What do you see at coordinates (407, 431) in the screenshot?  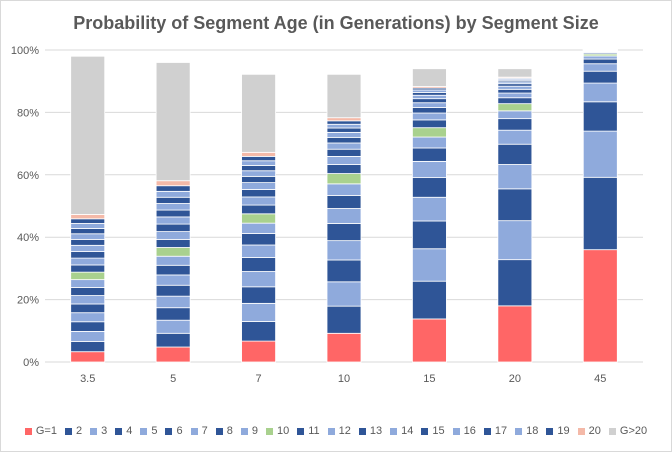 I see `legend-label: 14` at bounding box center [407, 431].